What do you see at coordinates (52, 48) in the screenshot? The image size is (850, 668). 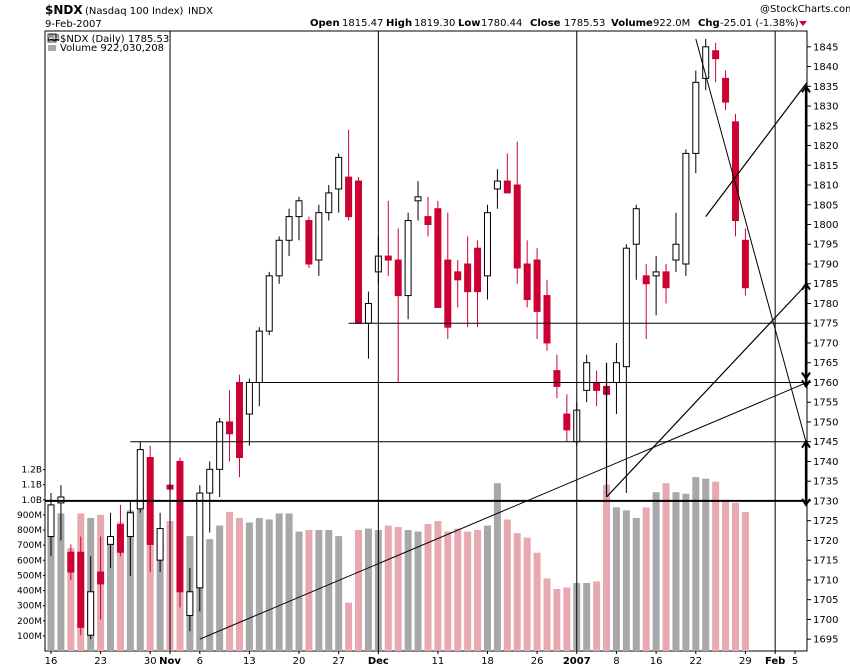 I see `volume-legend-icon` at bounding box center [52, 48].